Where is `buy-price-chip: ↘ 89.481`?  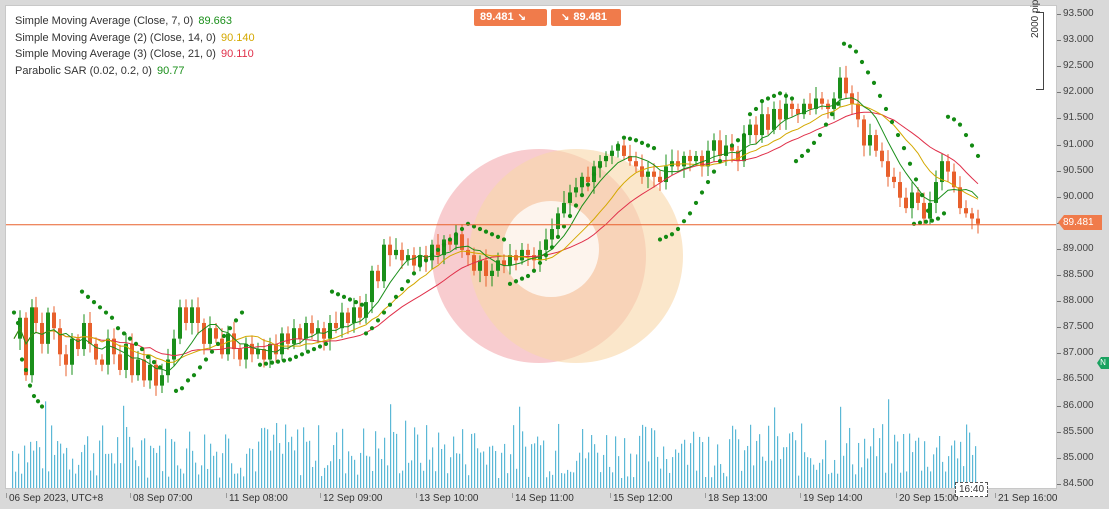
buy-price-chip: ↘ 89.481 is located at coordinates (586, 17).